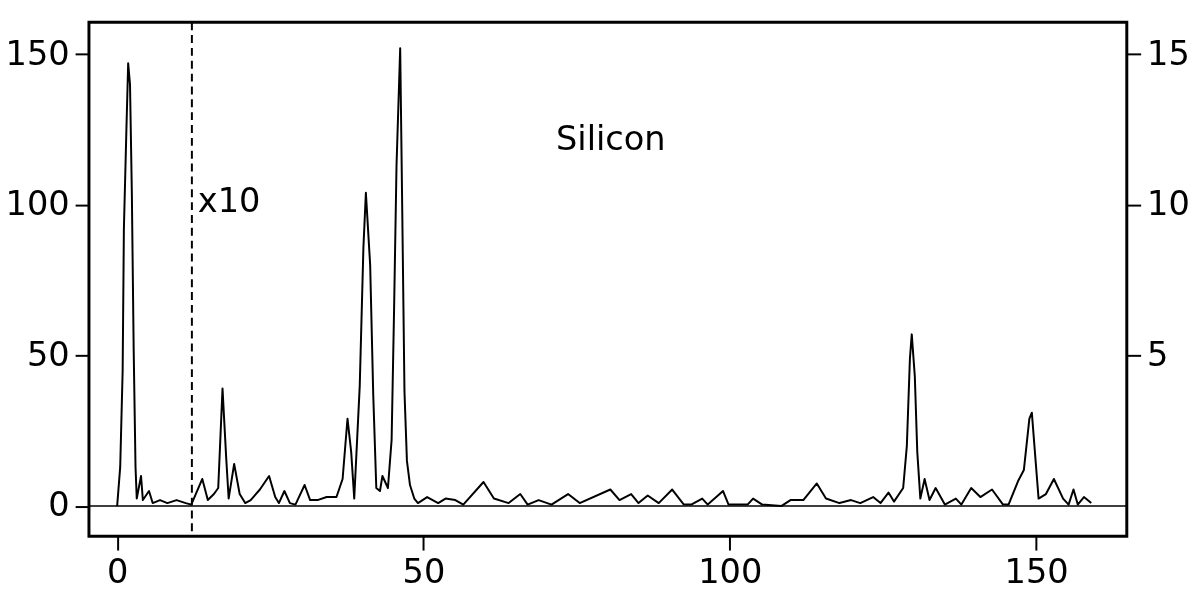 Image resolution: width=1195 pixels, height=593 pixels. Describe the element at coordinates (1036, 572) in the screenshot. I see `x-tick-label: 150` at that location.